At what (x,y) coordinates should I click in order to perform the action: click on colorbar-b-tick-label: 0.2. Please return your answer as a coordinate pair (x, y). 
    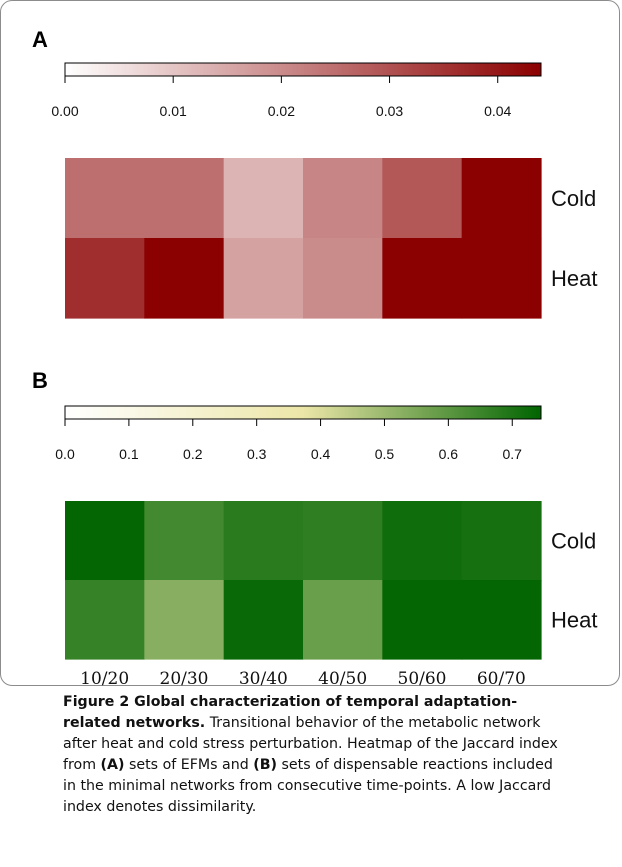
    Looking at the image, I should click on (193, 454).